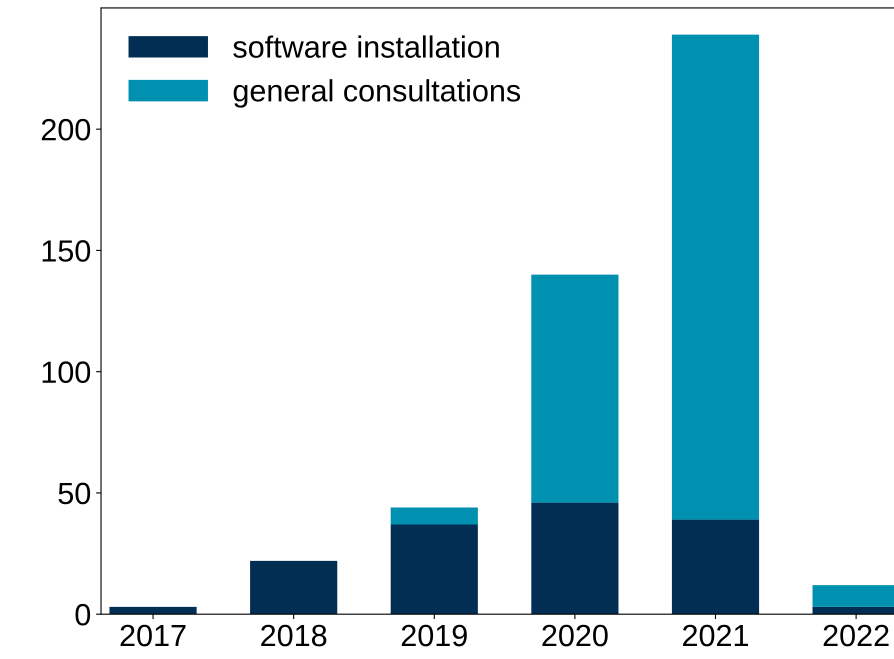 The width and height of the screenshot is (894, 659). What do you see at coordinates (66, 372) in the screenshot?
I see `y-tick-label: 100` at bounding box center [66, 372].